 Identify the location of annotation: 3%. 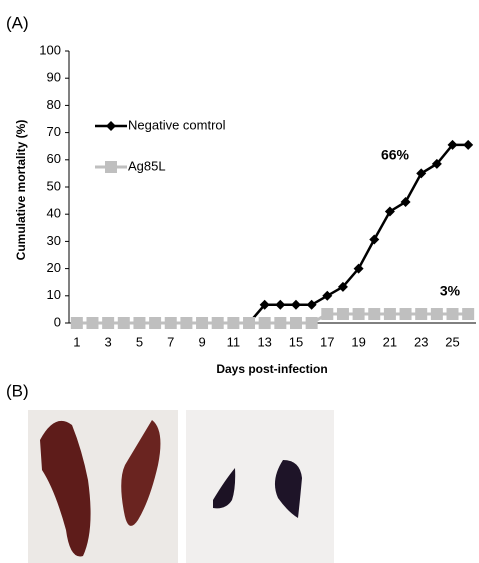
(450, 291).